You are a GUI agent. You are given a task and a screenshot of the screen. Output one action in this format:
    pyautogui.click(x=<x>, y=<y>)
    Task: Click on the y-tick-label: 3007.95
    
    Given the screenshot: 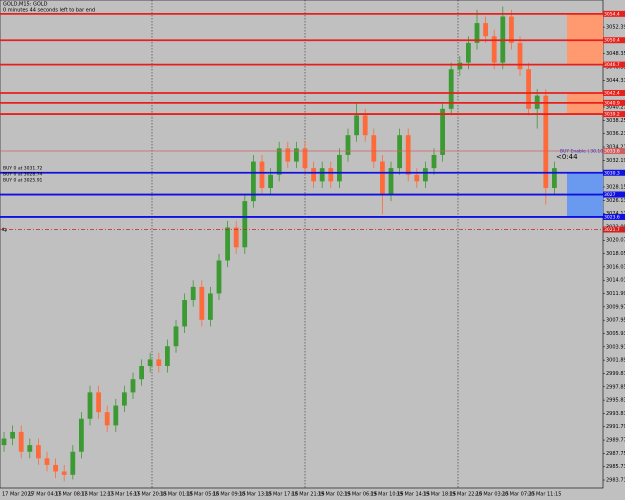 What is the action you would take?
    pyautogui.click(x=615, y=321)
    